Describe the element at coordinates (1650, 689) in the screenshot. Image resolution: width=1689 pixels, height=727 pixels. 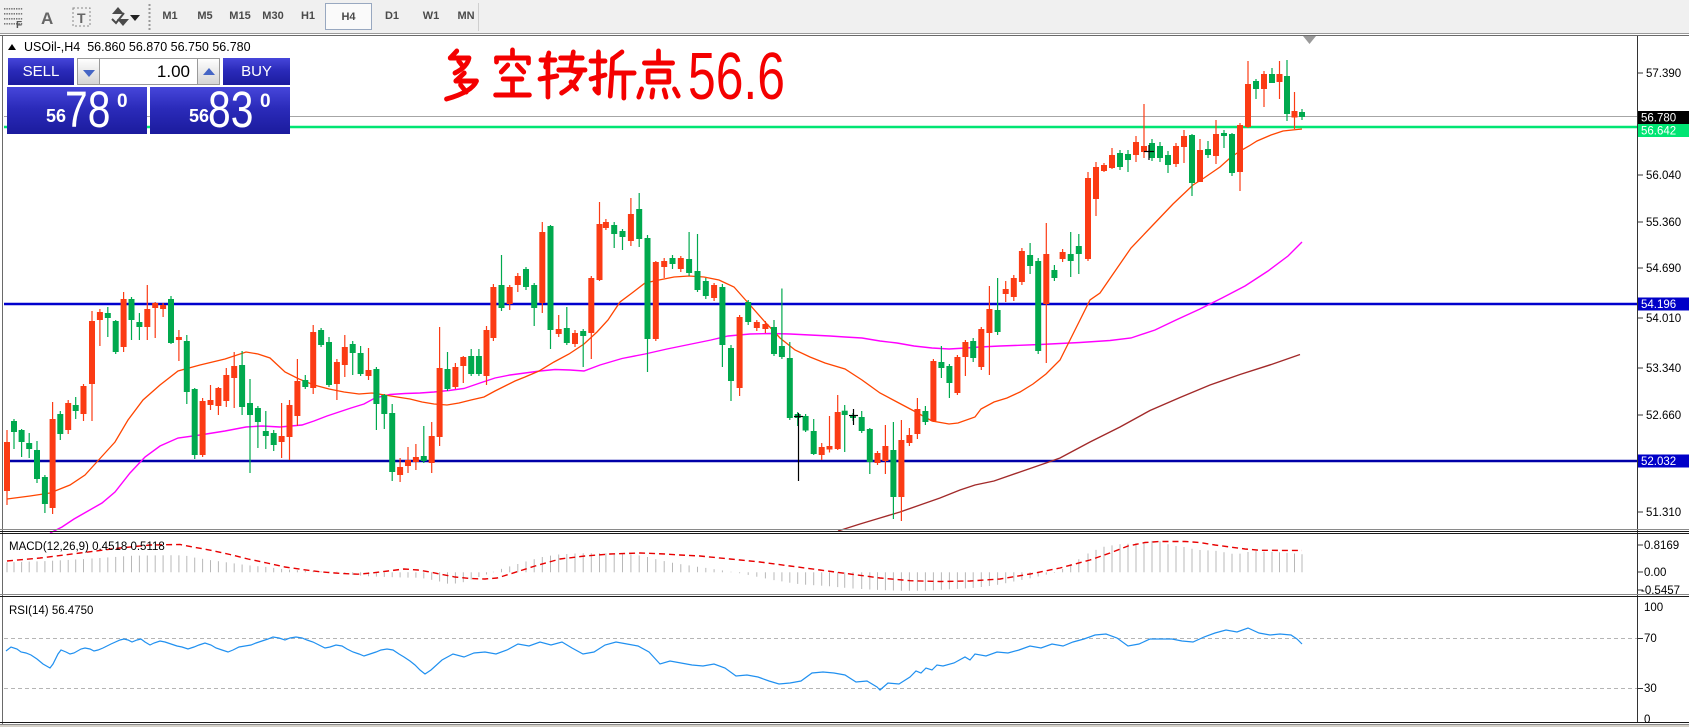
I see `svg-text: 30` at that location.